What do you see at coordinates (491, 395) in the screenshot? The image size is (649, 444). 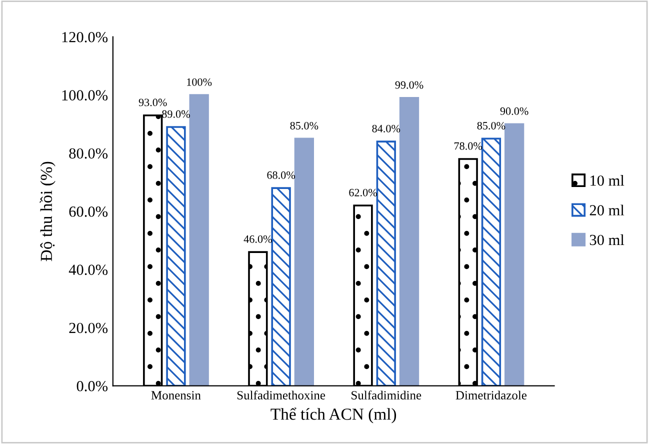 I see `x-tick-label: Dimetridazole` at bounding box center [491, 395].